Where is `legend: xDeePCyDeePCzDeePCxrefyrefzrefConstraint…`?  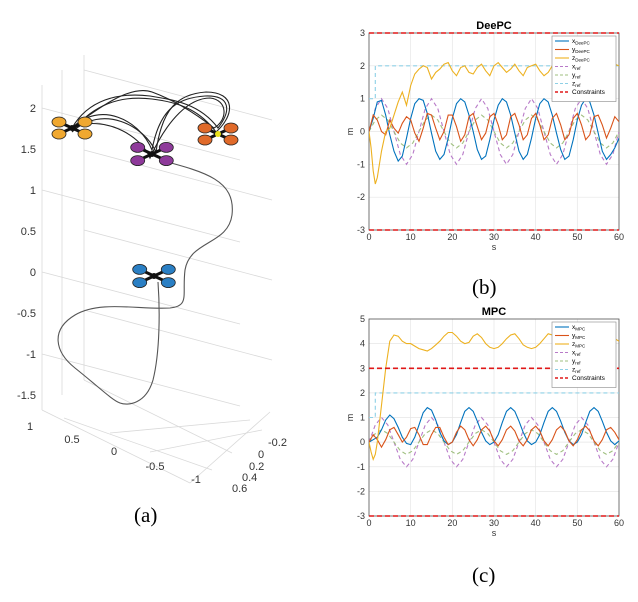
legend: xDeePCyDeePCzDeePCxrefyrefzrefConstraint… is located at coordinates (584, 68).